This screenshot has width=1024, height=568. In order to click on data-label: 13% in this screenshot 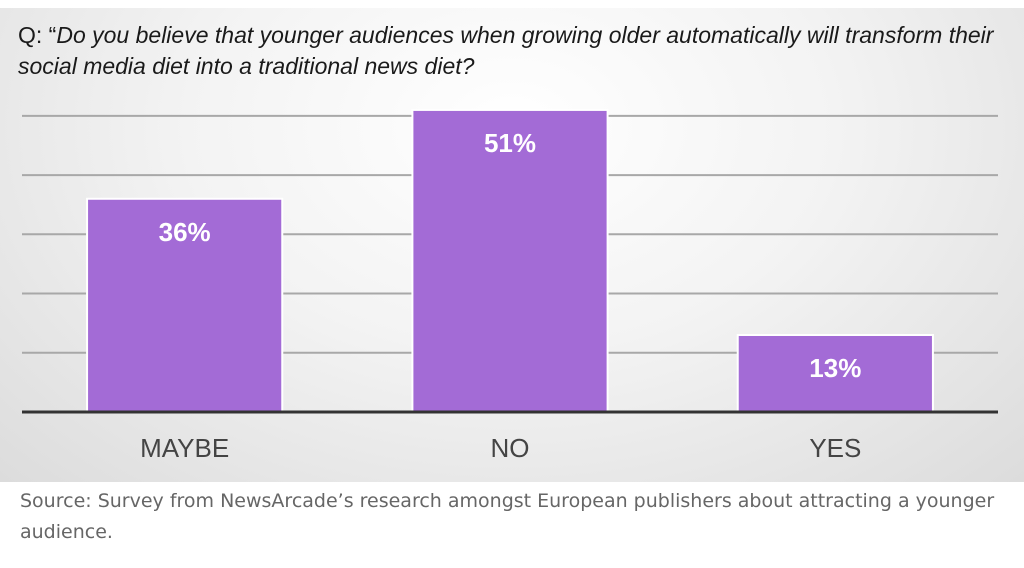, I will do `click(835, 368)`.